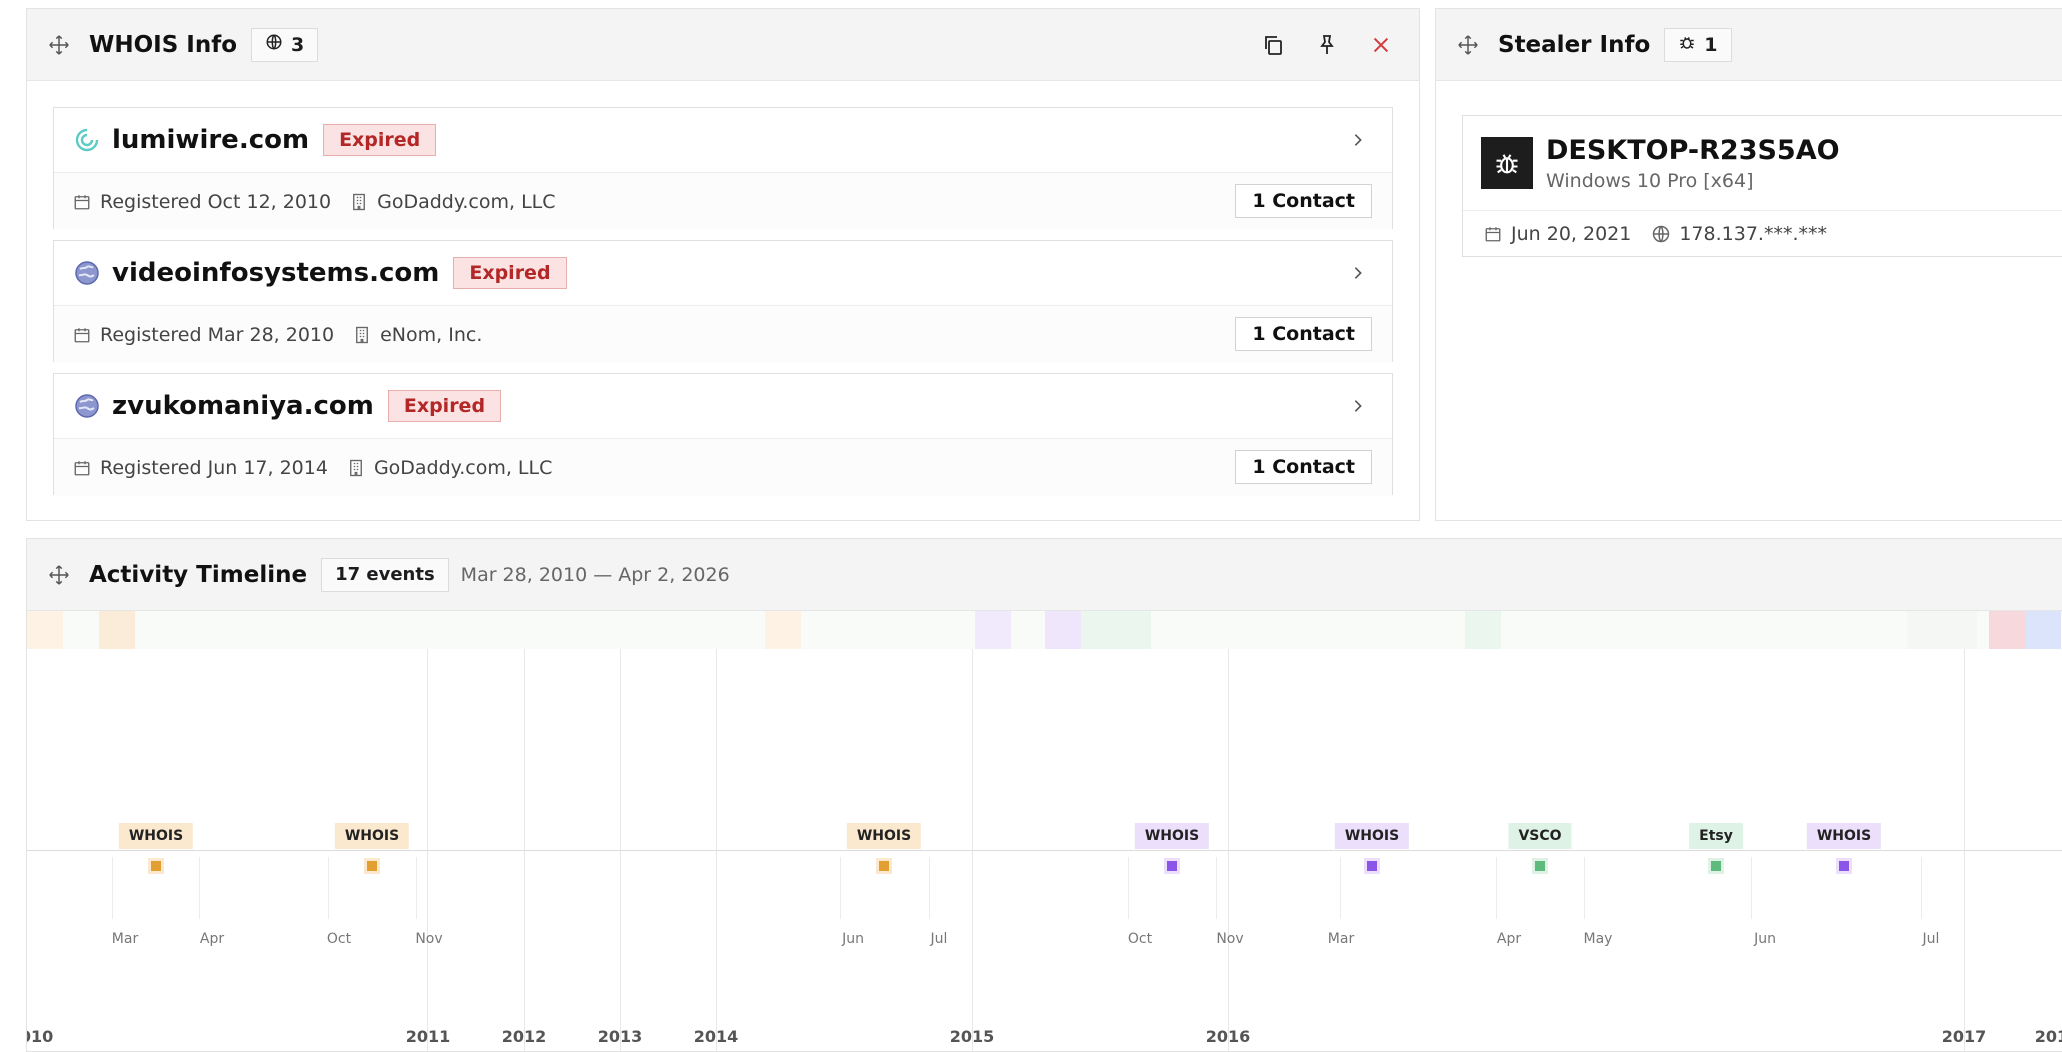  What do you see at coordinates (1228, 1036) in the screenshot?
I see `year-label: 2016` at bounding box center [1228, 1036].